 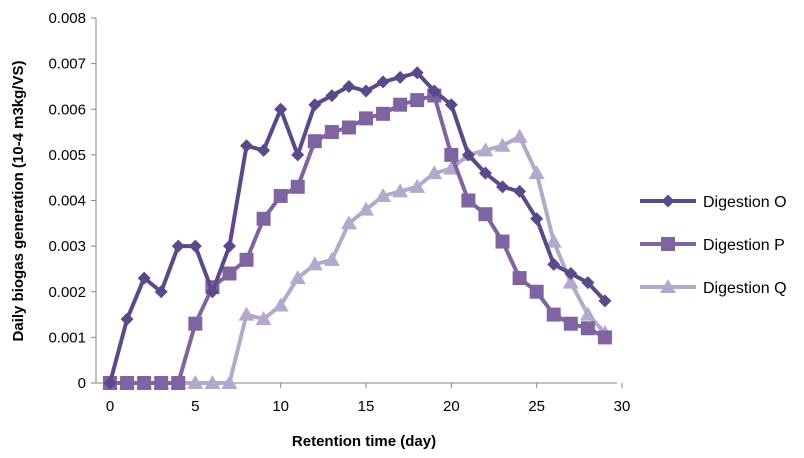 I want to click on legend-label: Digestion P, so click(x=744, y=245).